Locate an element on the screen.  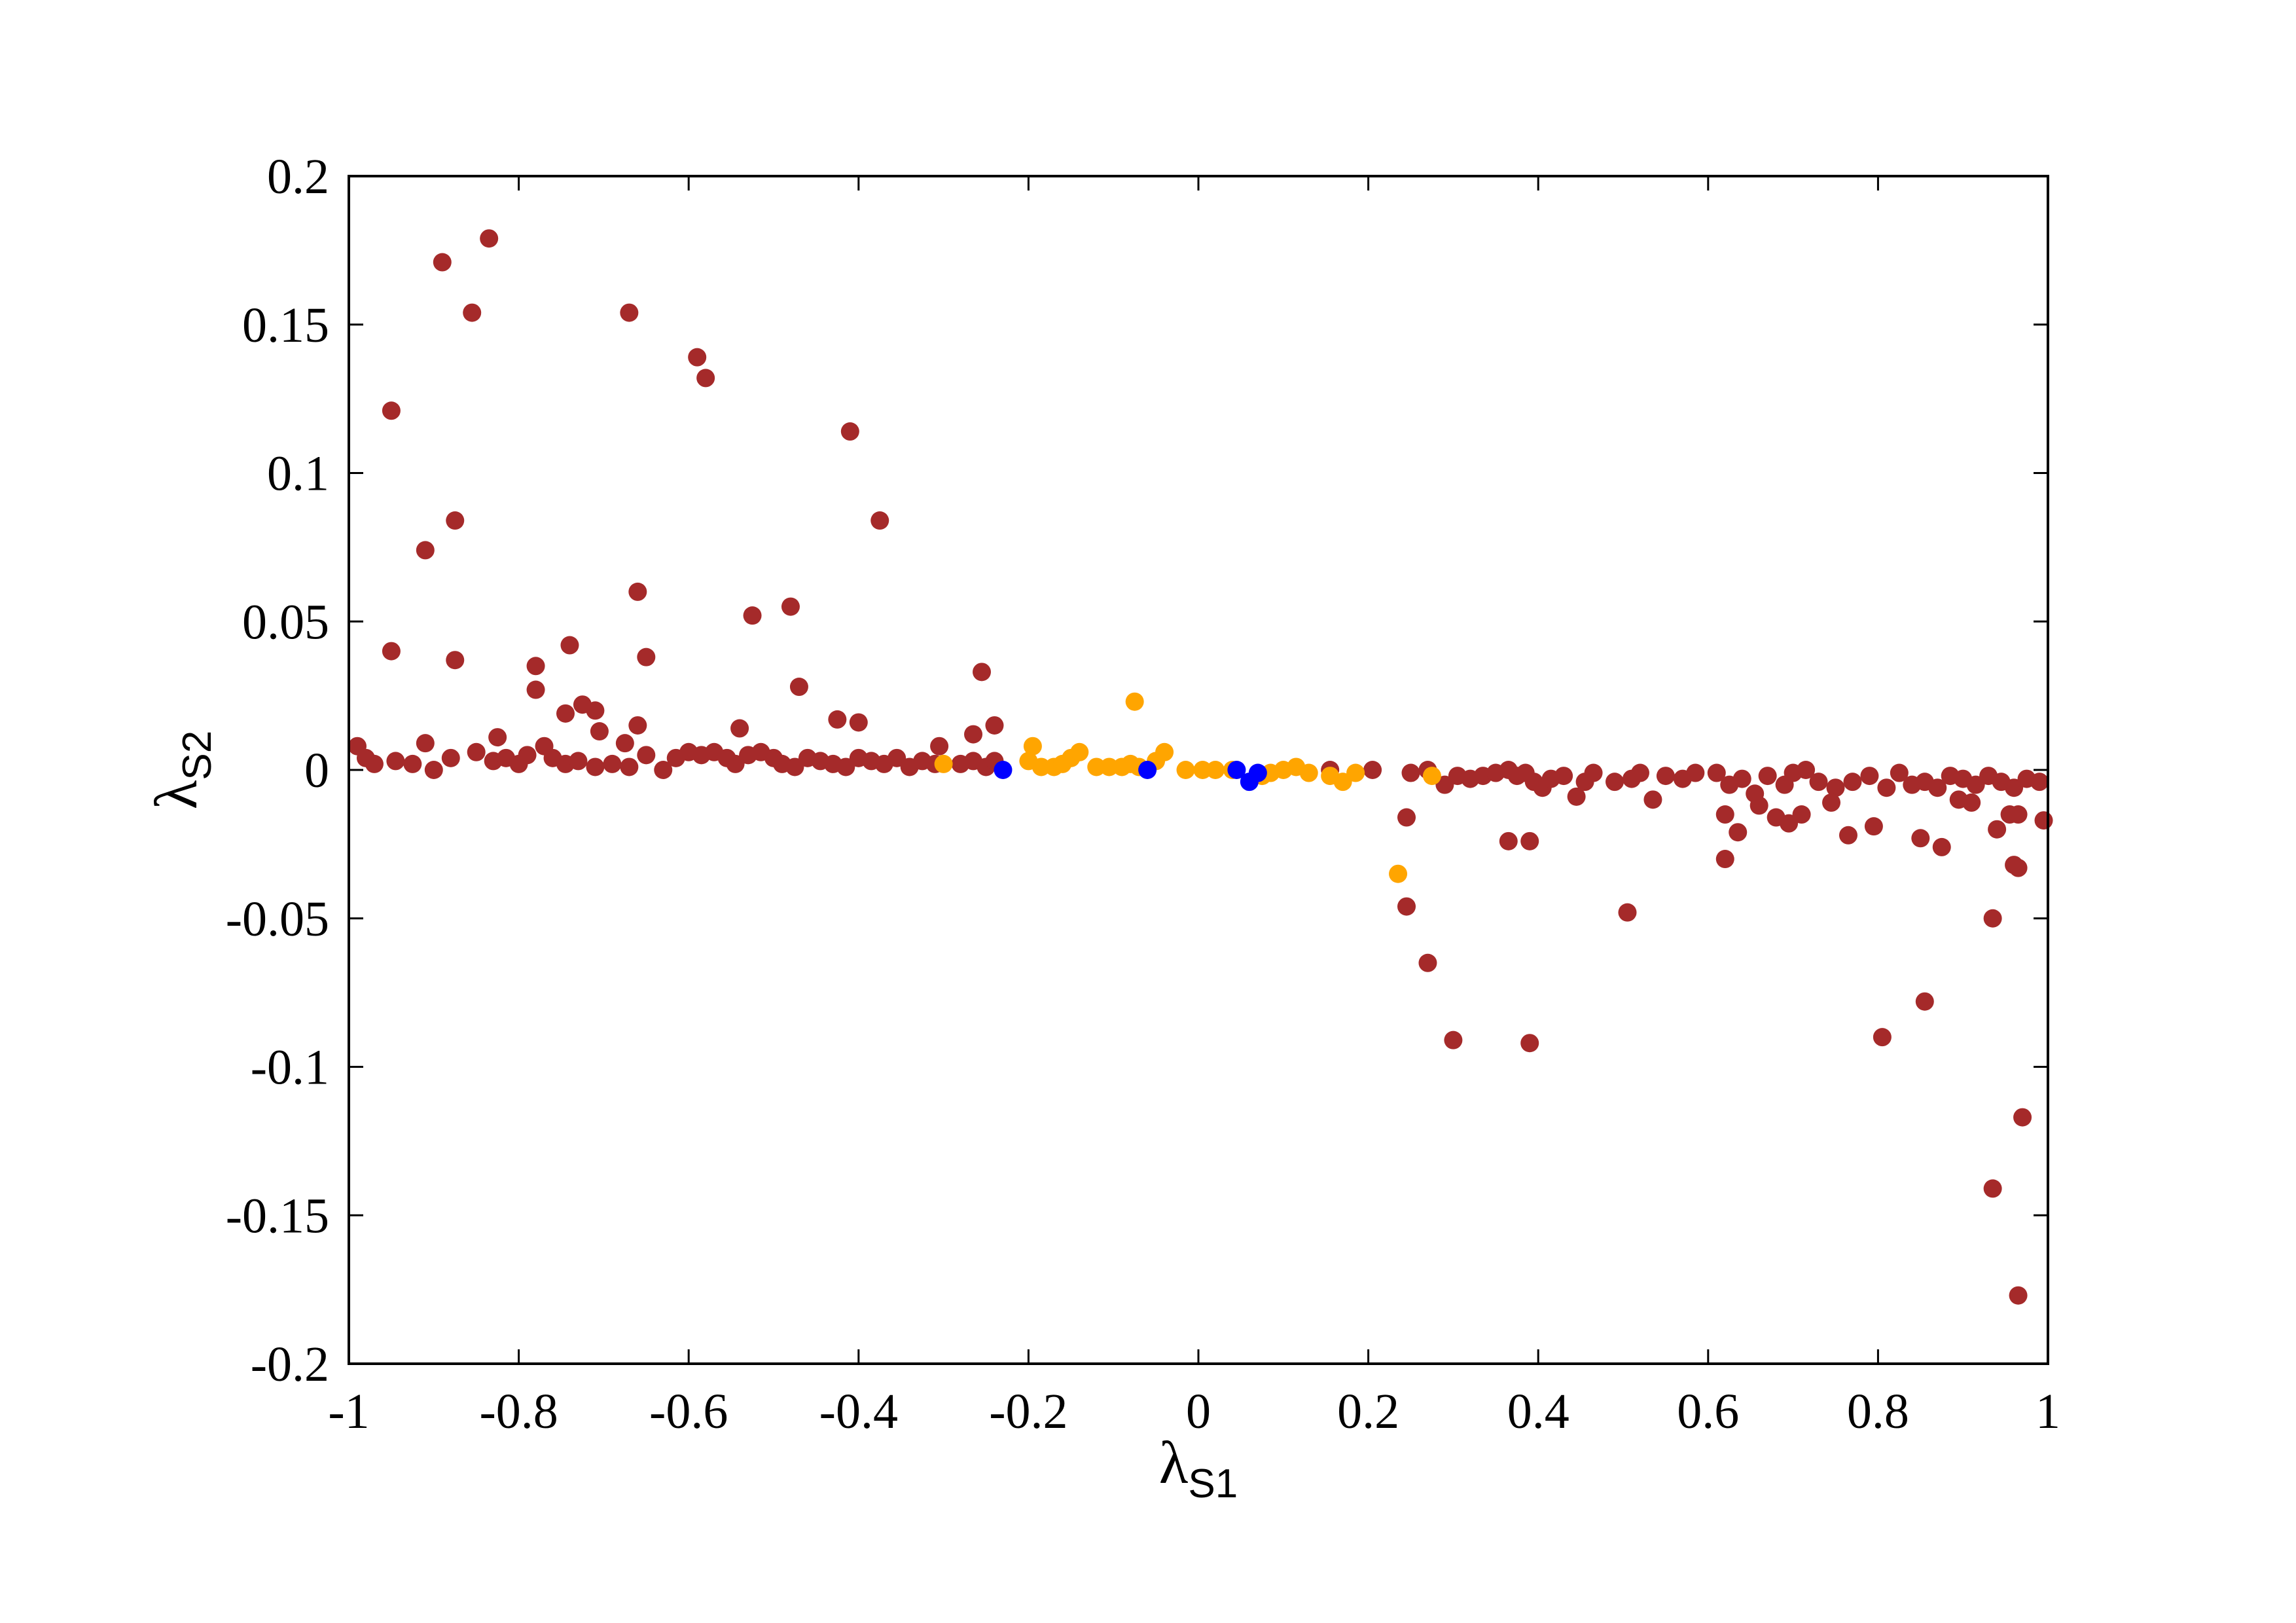
x-tick-label: -0.8 is located at coordinates (518, 1411).